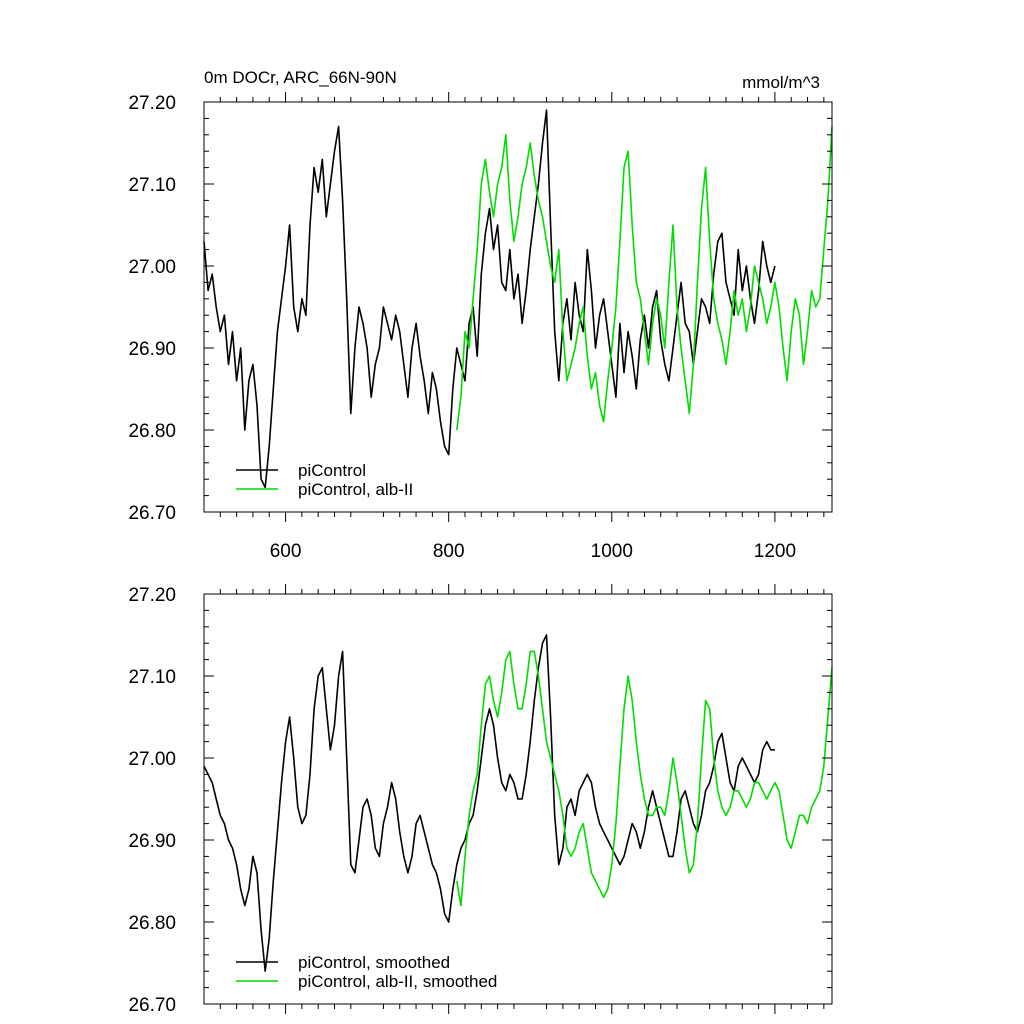 The width and height of the screenshot is (1024, 1024). What do you see at coordinates (332, 470) in the screenshot?
I see `legend-label-0: piControl` at bounding box center [332, 470].